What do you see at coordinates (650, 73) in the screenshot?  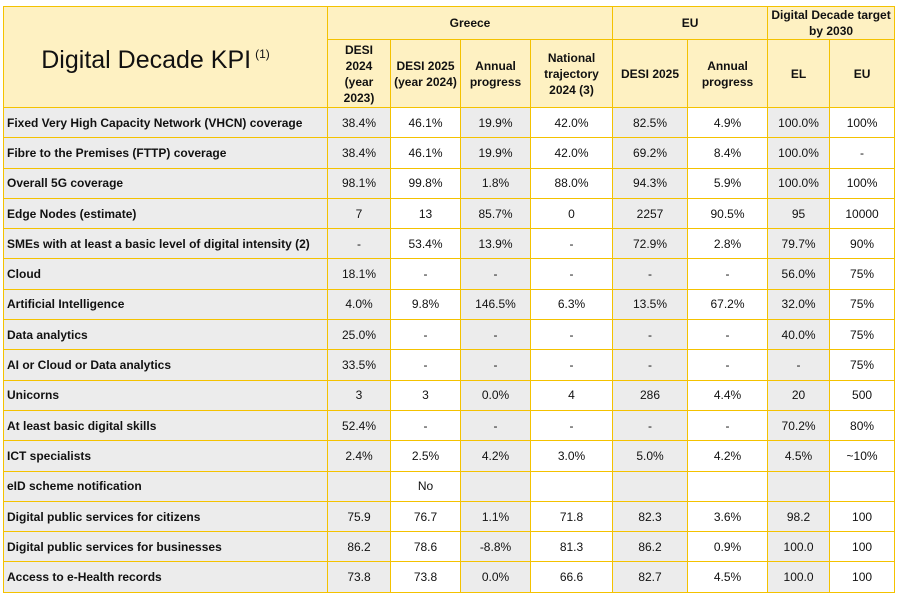 I see `col-header-eu-desi-2025: DESI 2025` at bounding box center [650, 73].